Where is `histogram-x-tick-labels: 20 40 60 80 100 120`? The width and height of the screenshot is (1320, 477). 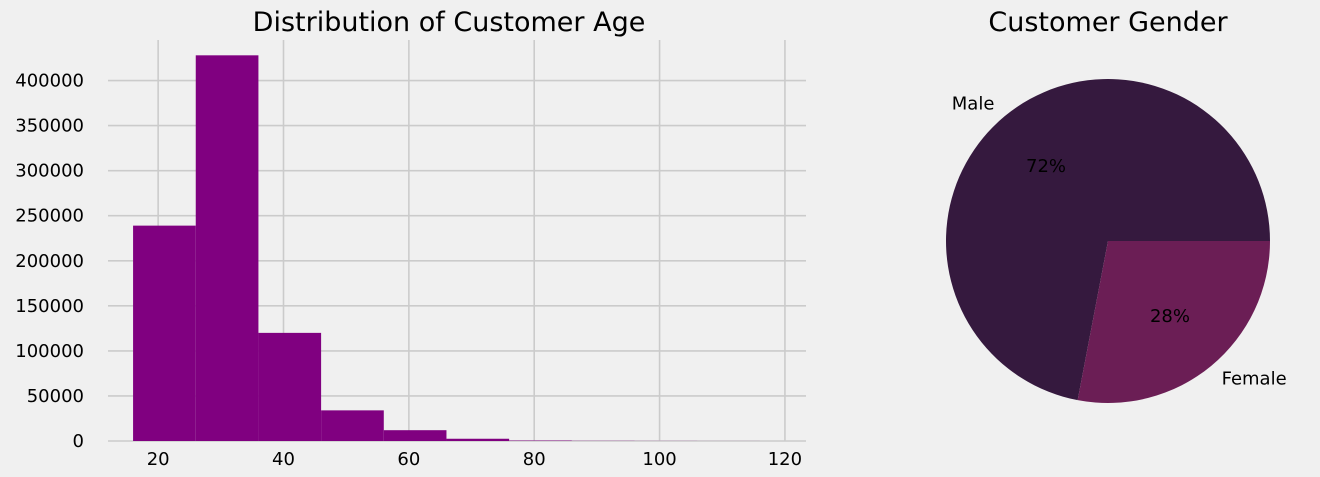
histogram-x-tick-labels: 20 40 60 80 100 120 is located at coordinates (474, 459).